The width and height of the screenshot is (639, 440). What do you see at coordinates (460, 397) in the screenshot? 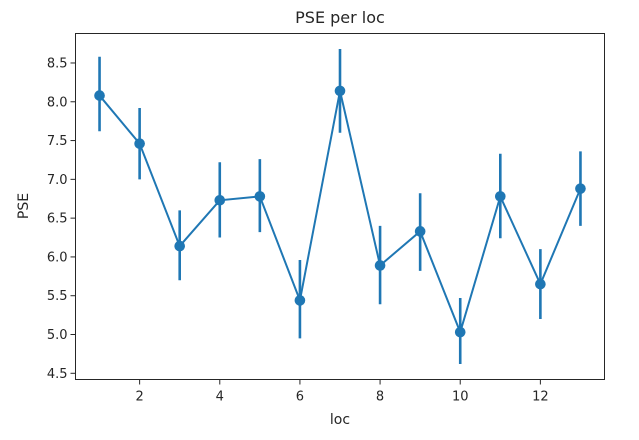
I see `x-tick-label: 10` at bounding box center [460, 397].